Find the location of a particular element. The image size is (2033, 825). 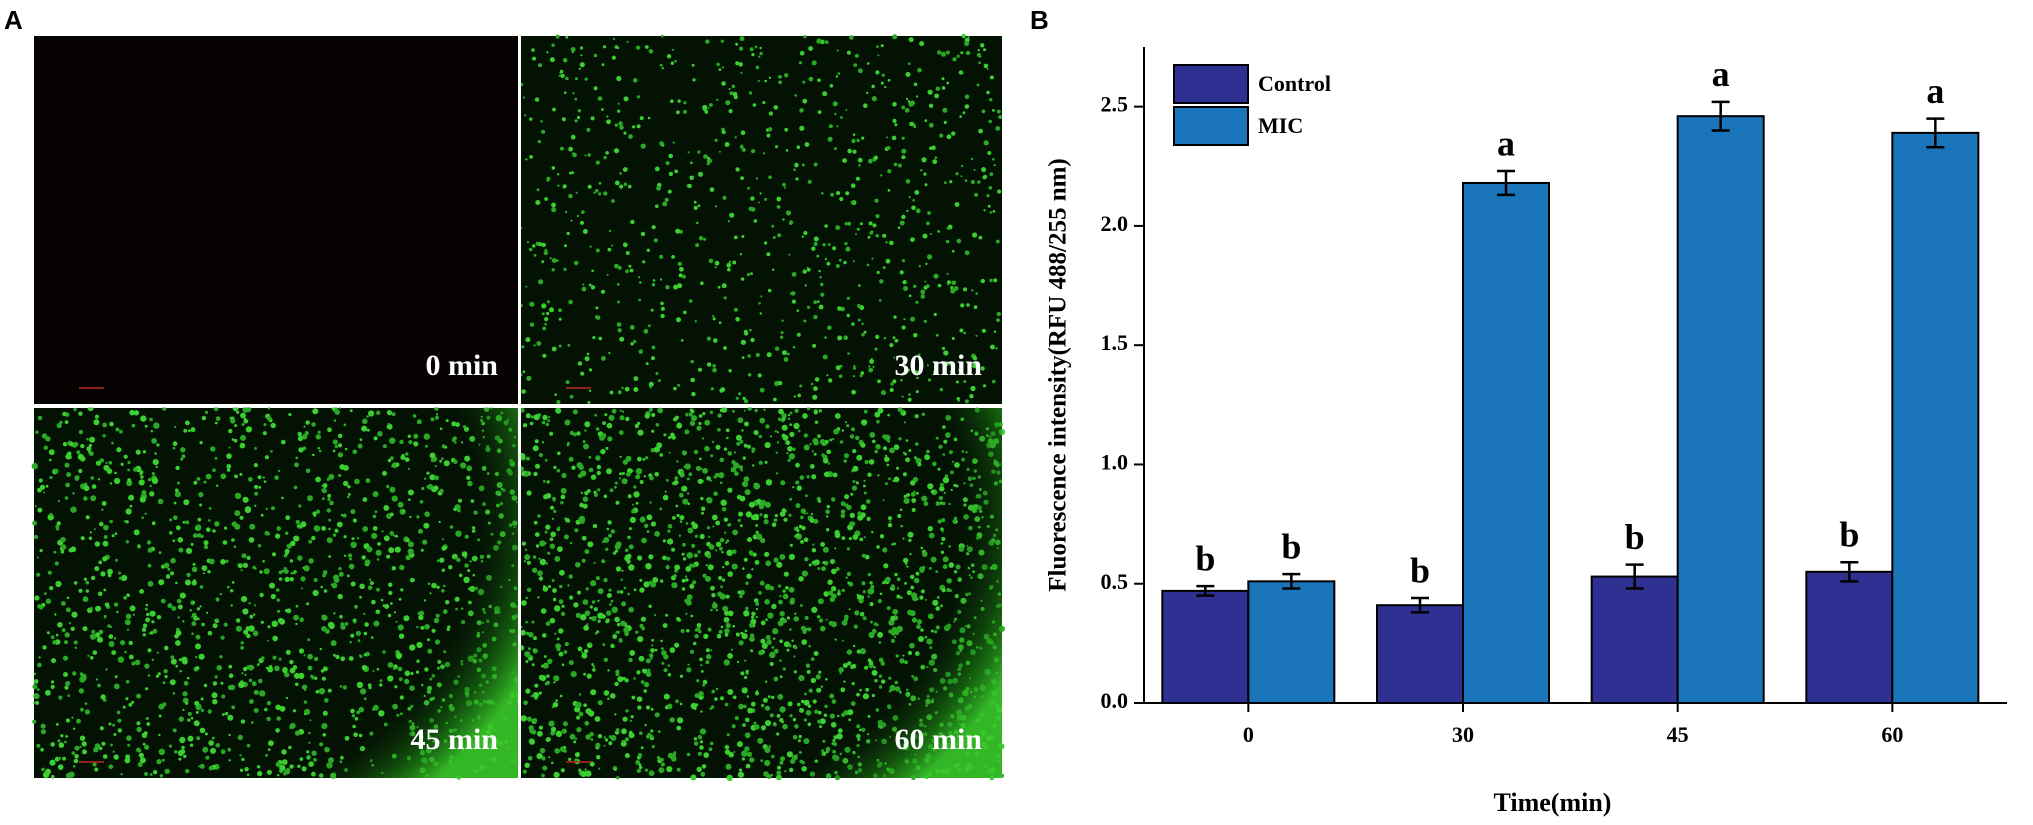

panel-label: A is located at coordinates (13, 20).